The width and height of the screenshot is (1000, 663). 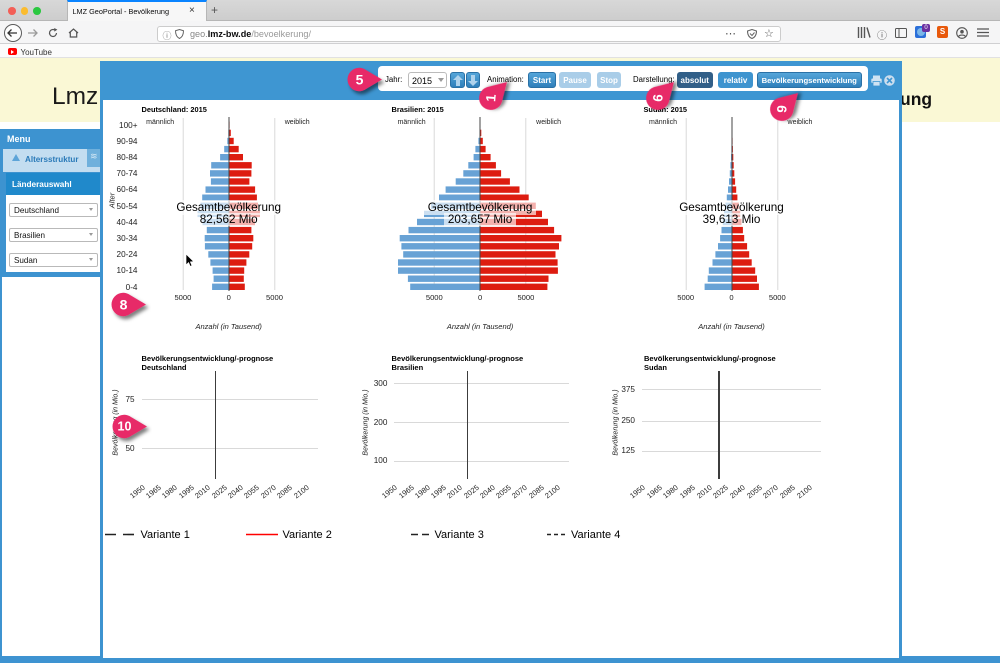 What do you see at coordinates (659, 97) in the screenshot?
I see `svg-text: 6` at bounding box center [659, 97].